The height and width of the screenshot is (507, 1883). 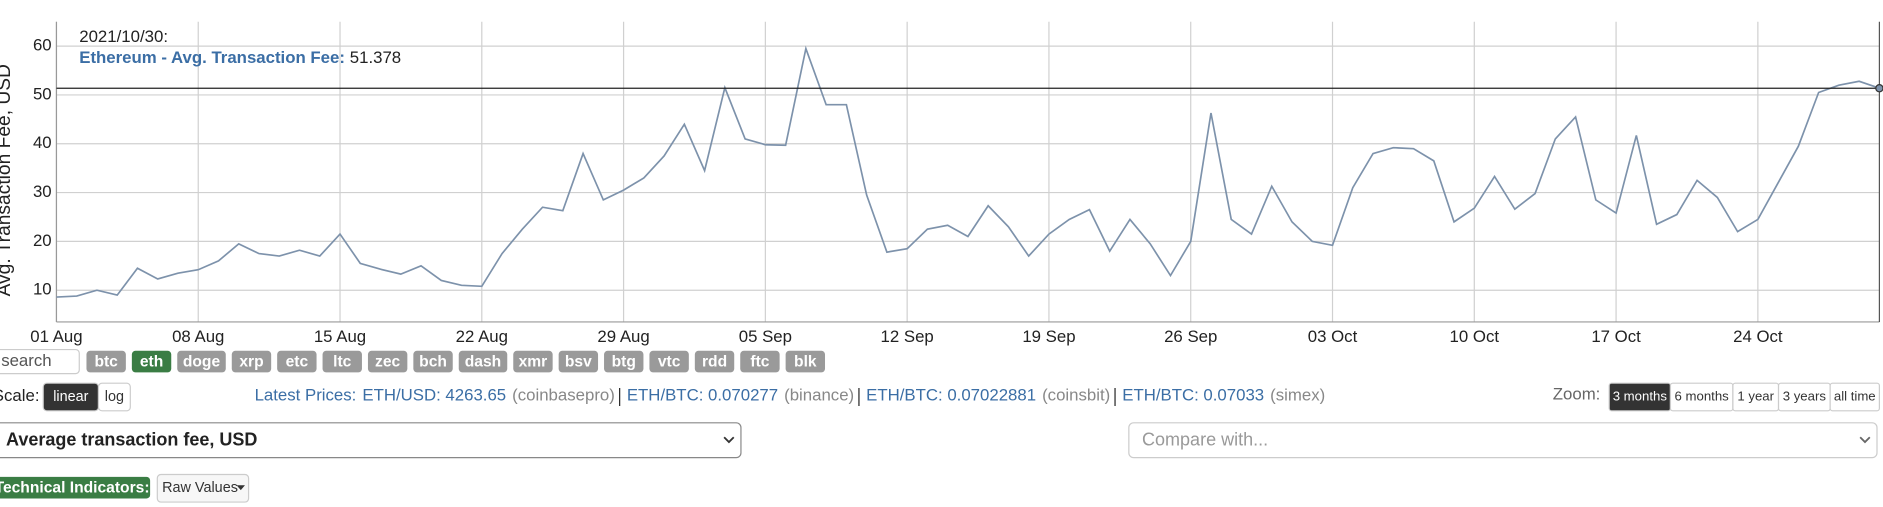 I want to click on hover-point, so click(x=1879, y=88).